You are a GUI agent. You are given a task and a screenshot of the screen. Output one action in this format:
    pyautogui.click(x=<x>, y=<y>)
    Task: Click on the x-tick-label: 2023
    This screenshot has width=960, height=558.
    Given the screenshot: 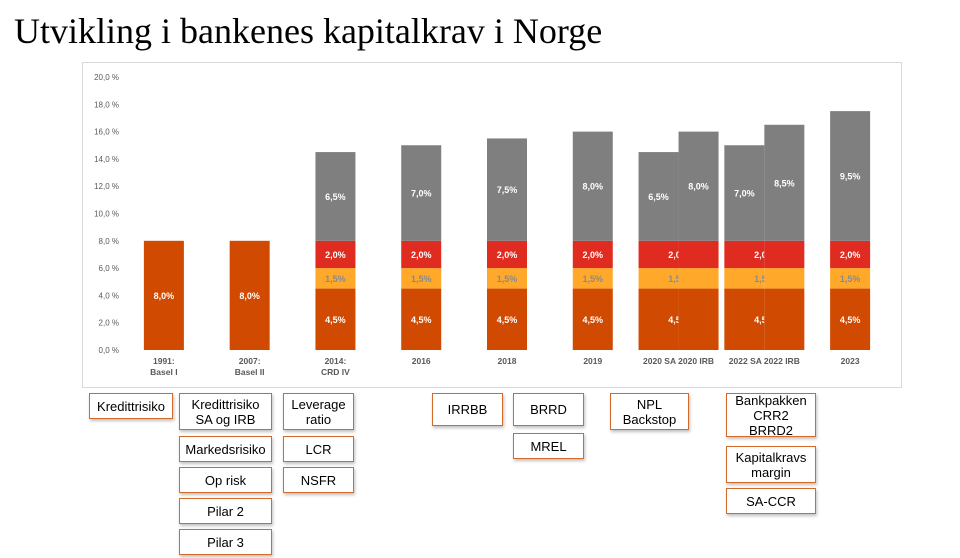 What is the action you would take?
    pyautogui.click(x=850, y=361)
    